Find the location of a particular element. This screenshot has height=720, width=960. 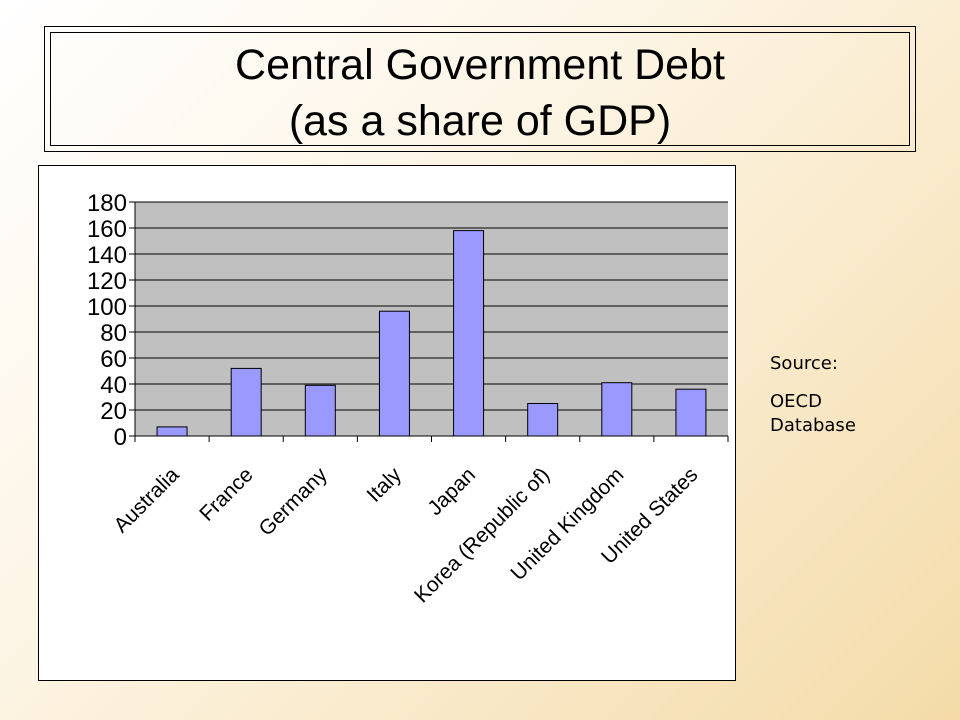

y-tick-label: 180 is located at coordinates (107, 203).